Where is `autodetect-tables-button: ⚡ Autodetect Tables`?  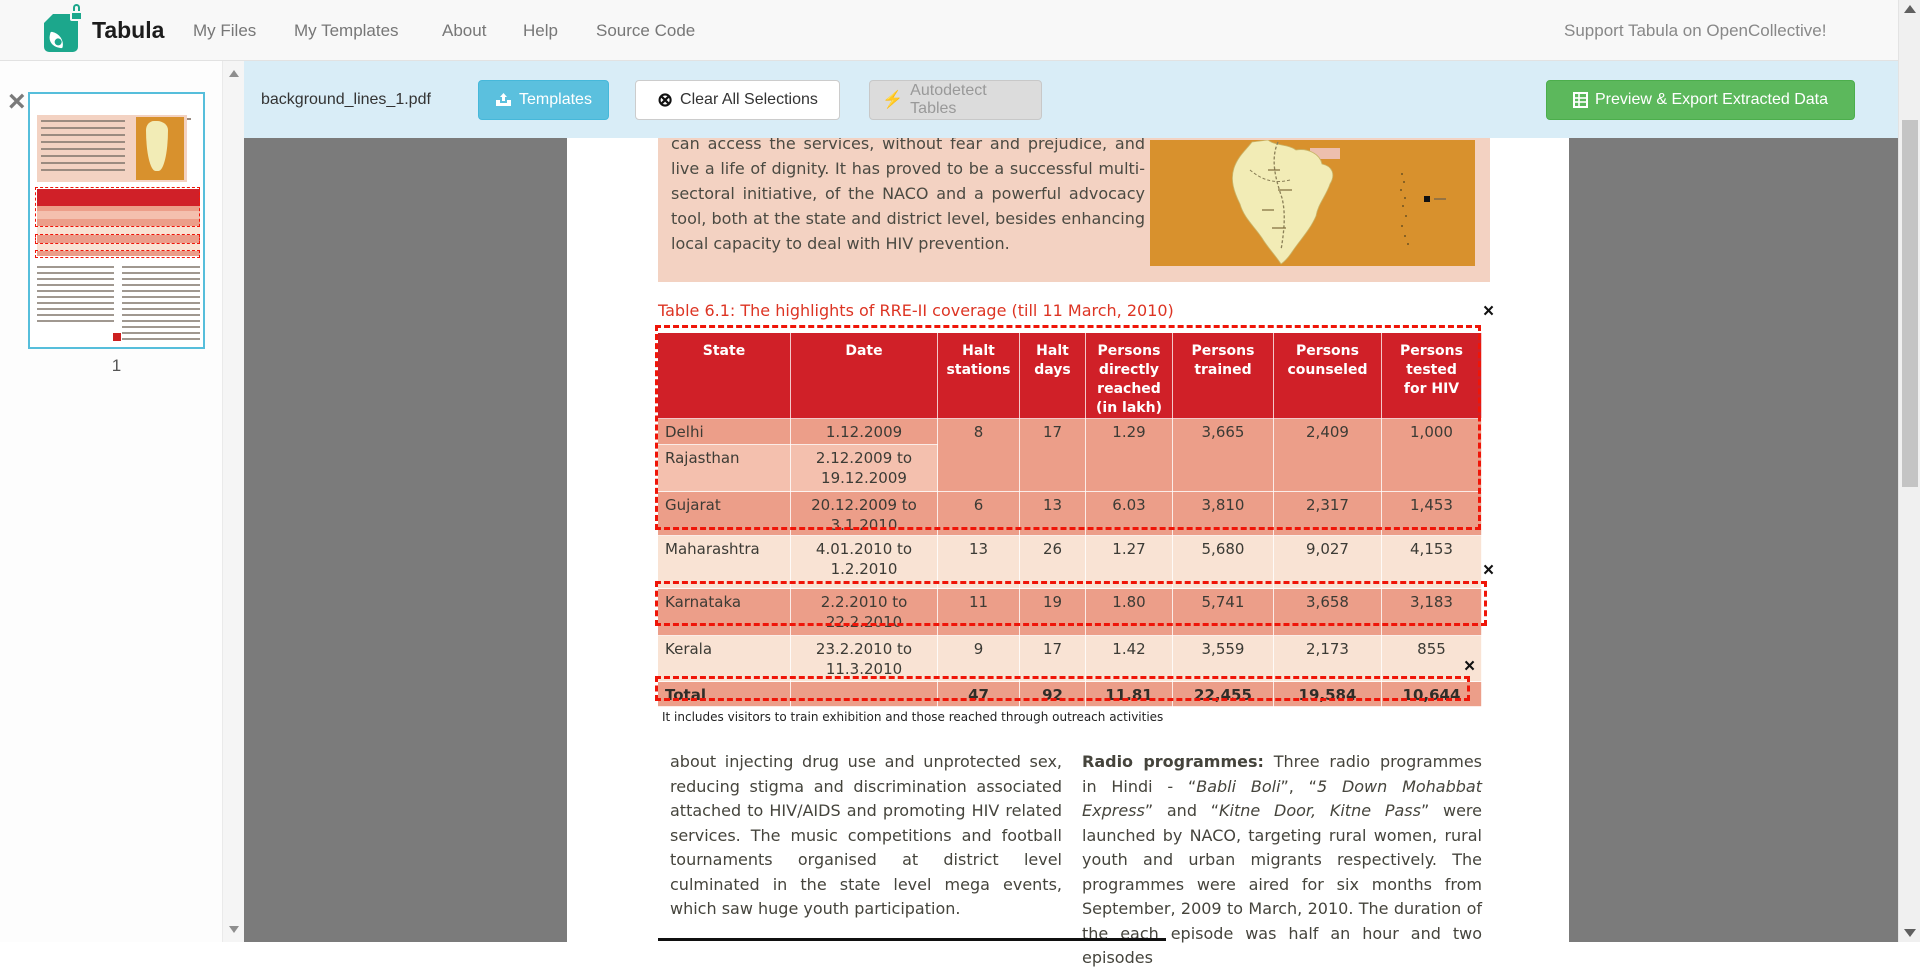 autodetect-tables-button: ⚡ Autodetect Tables is located at coordinates (955, 100).